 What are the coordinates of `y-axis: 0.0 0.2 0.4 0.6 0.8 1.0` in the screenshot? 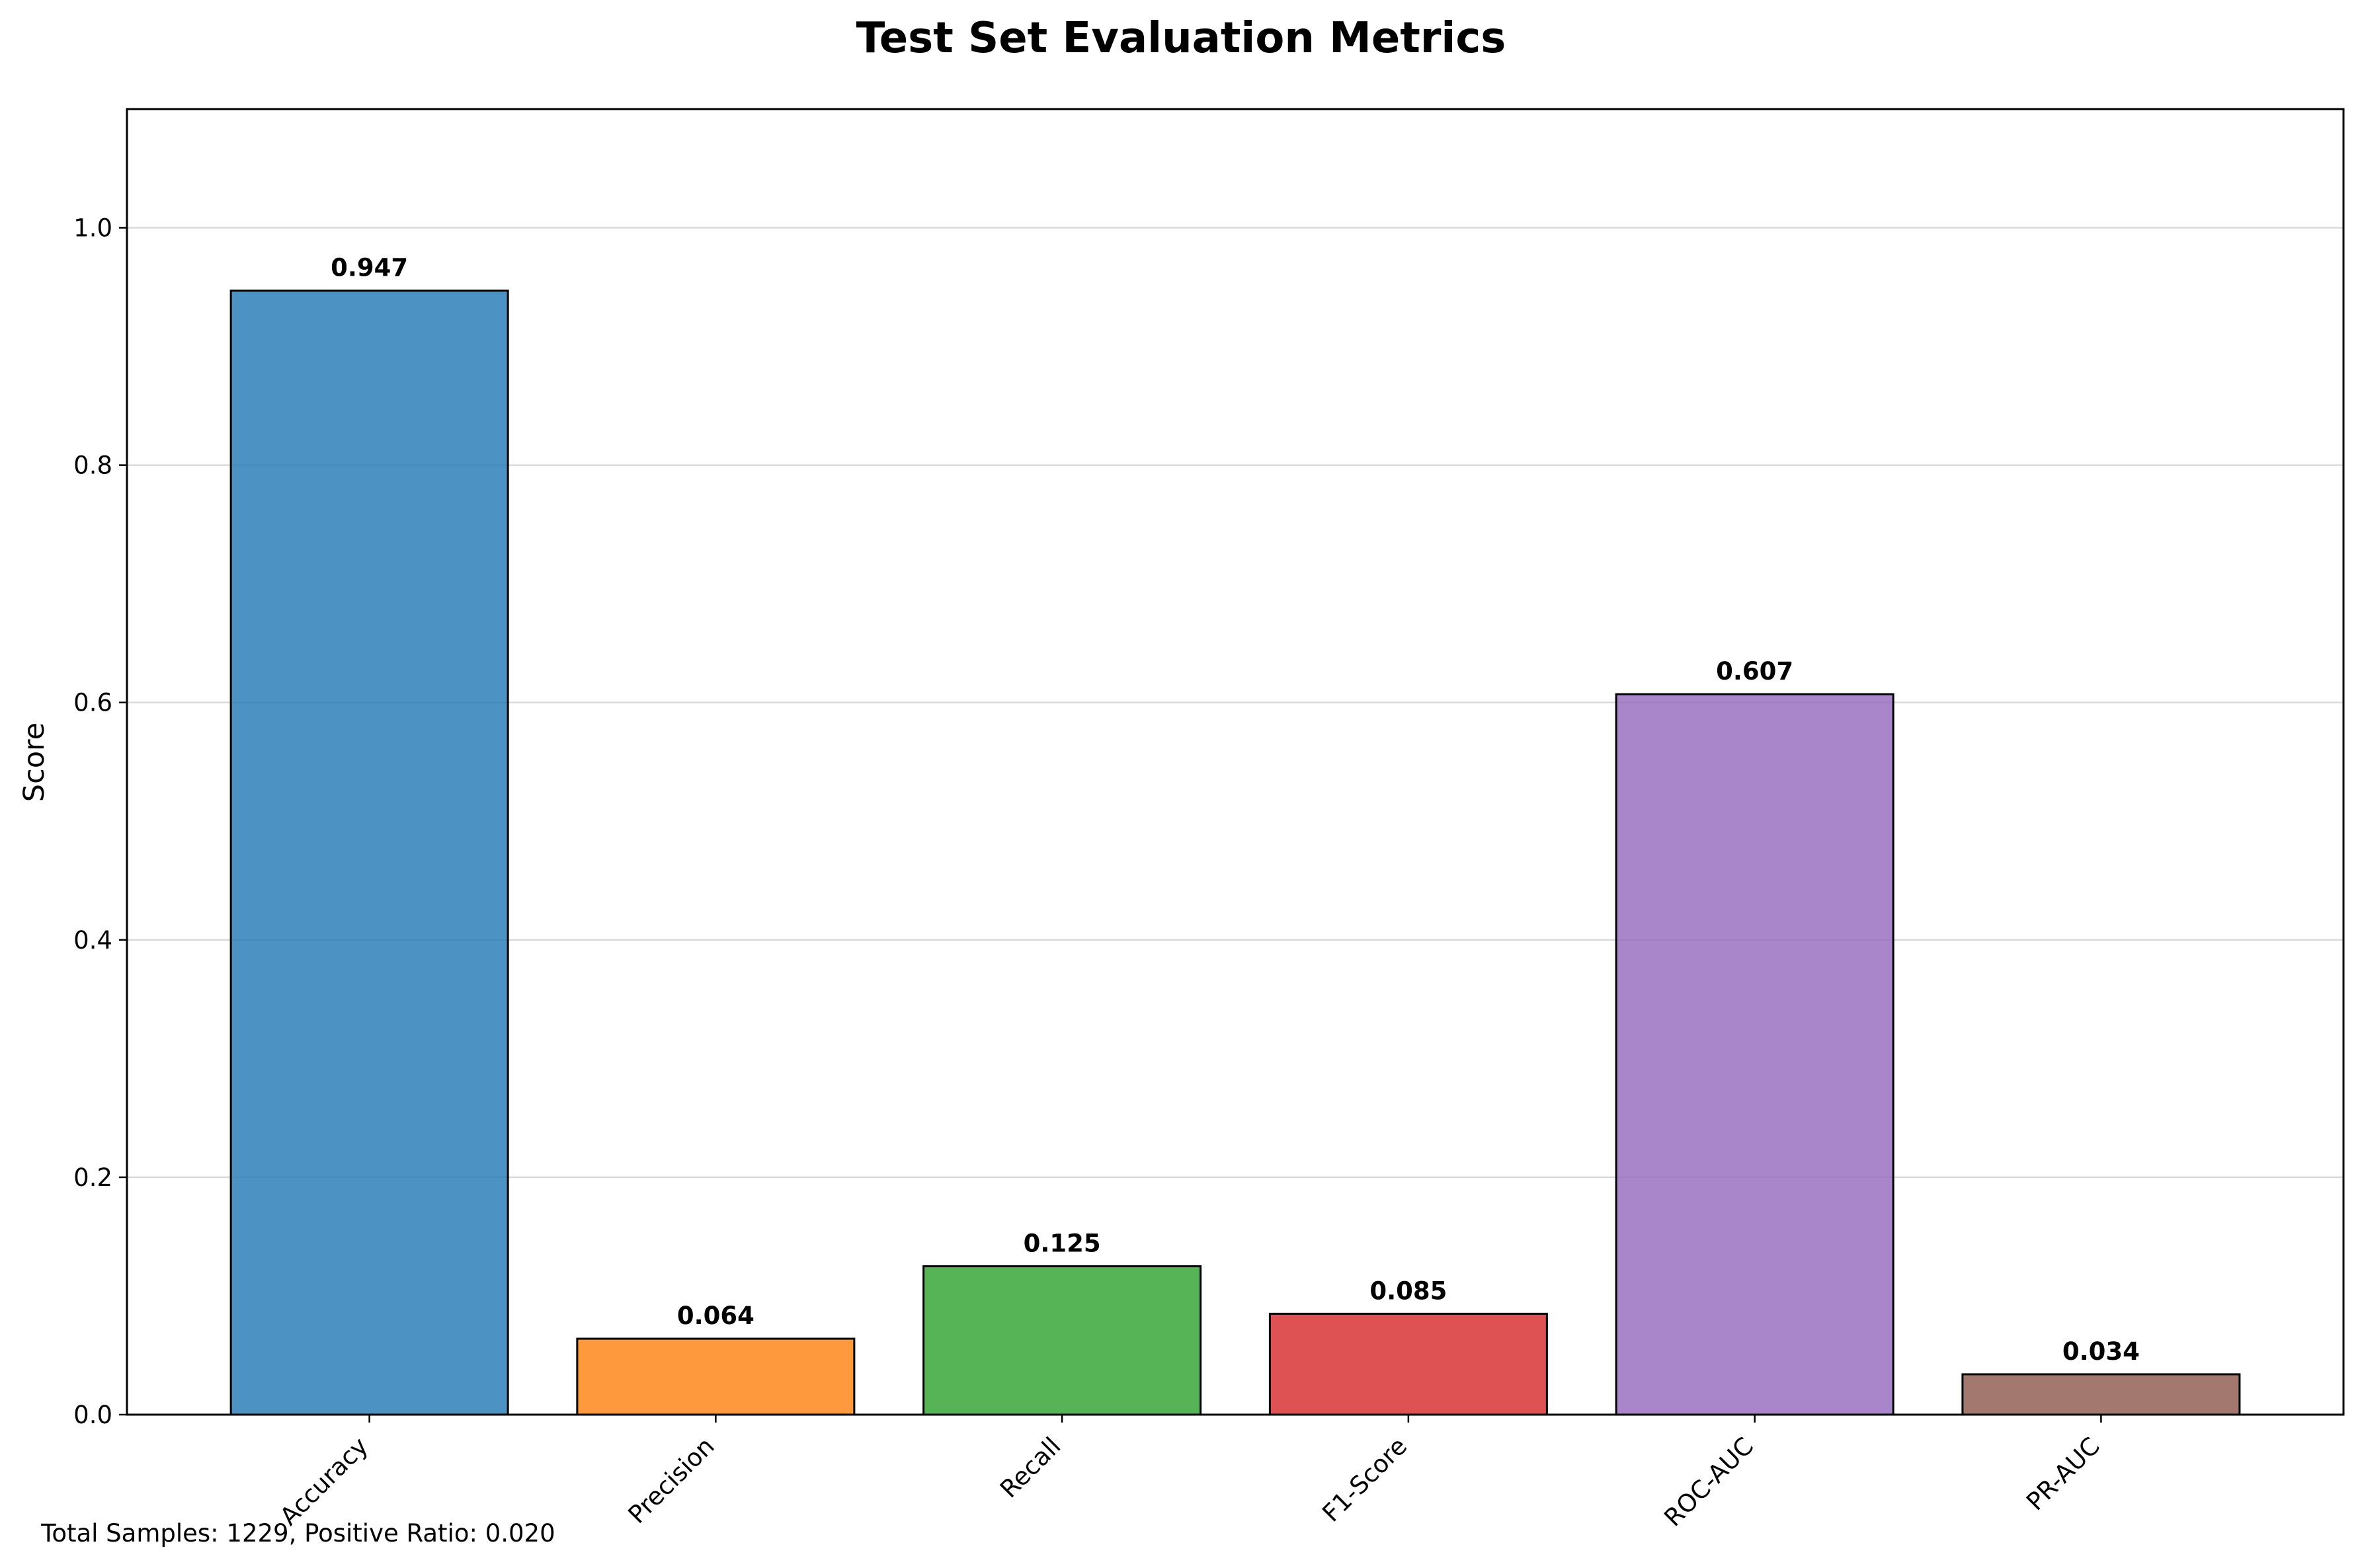 It's located at (100, 821).